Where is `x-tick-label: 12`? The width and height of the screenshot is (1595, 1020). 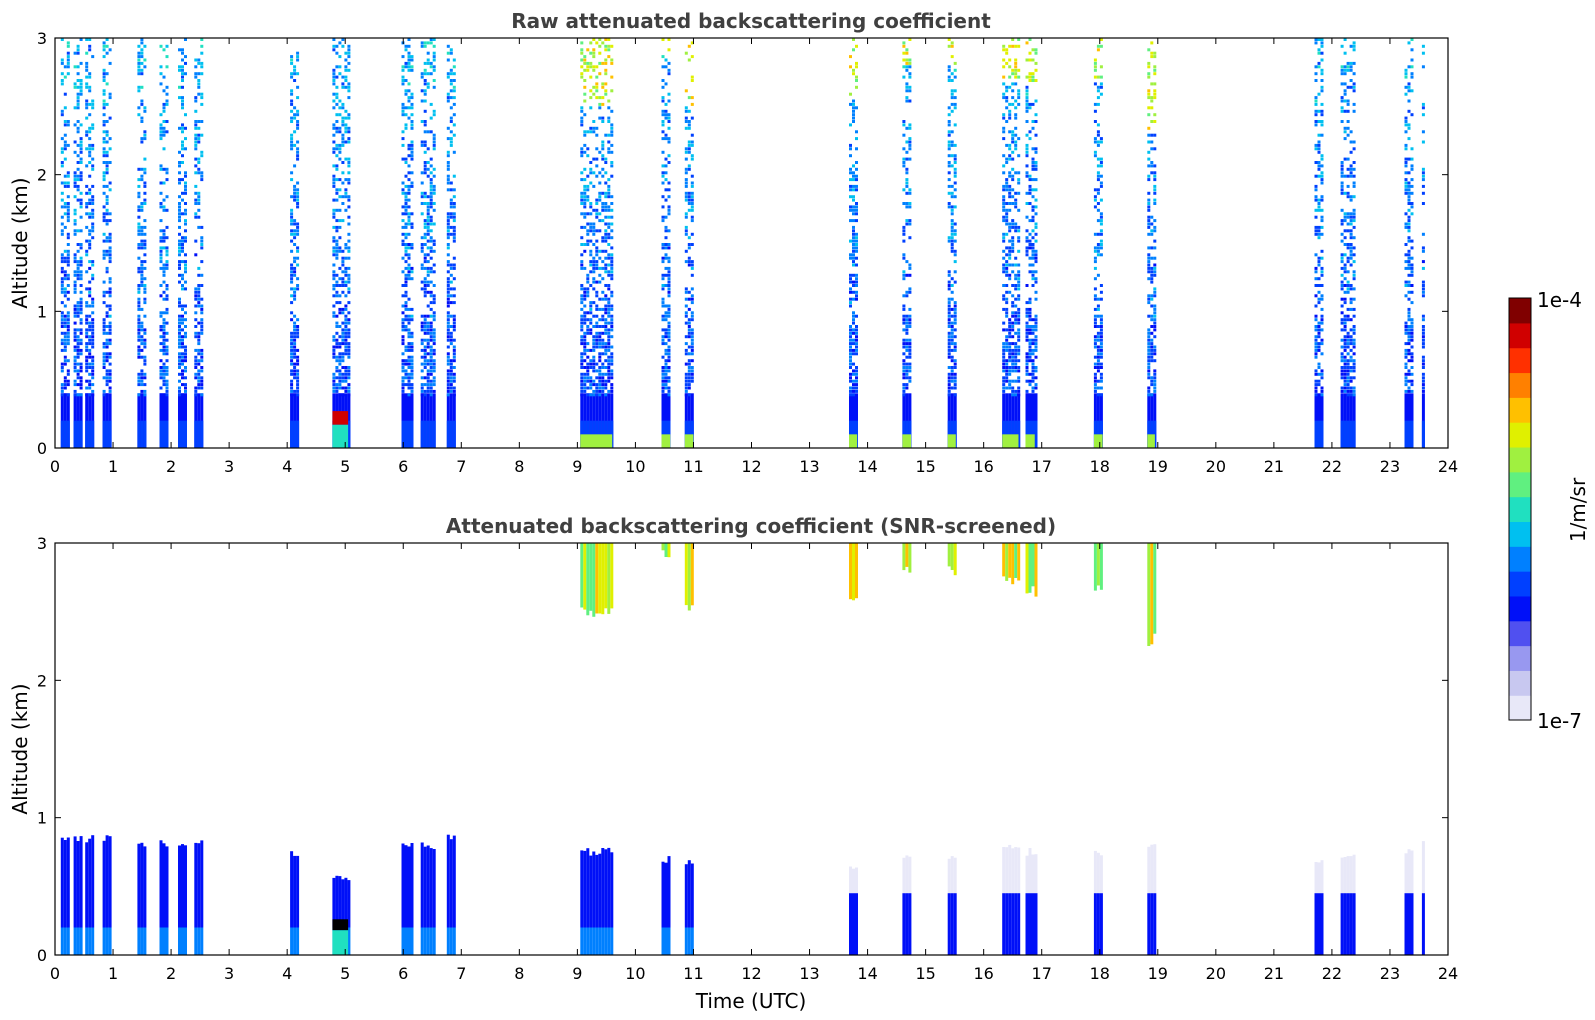
x-tick-label: 12 is located at coordinates (751, 973).